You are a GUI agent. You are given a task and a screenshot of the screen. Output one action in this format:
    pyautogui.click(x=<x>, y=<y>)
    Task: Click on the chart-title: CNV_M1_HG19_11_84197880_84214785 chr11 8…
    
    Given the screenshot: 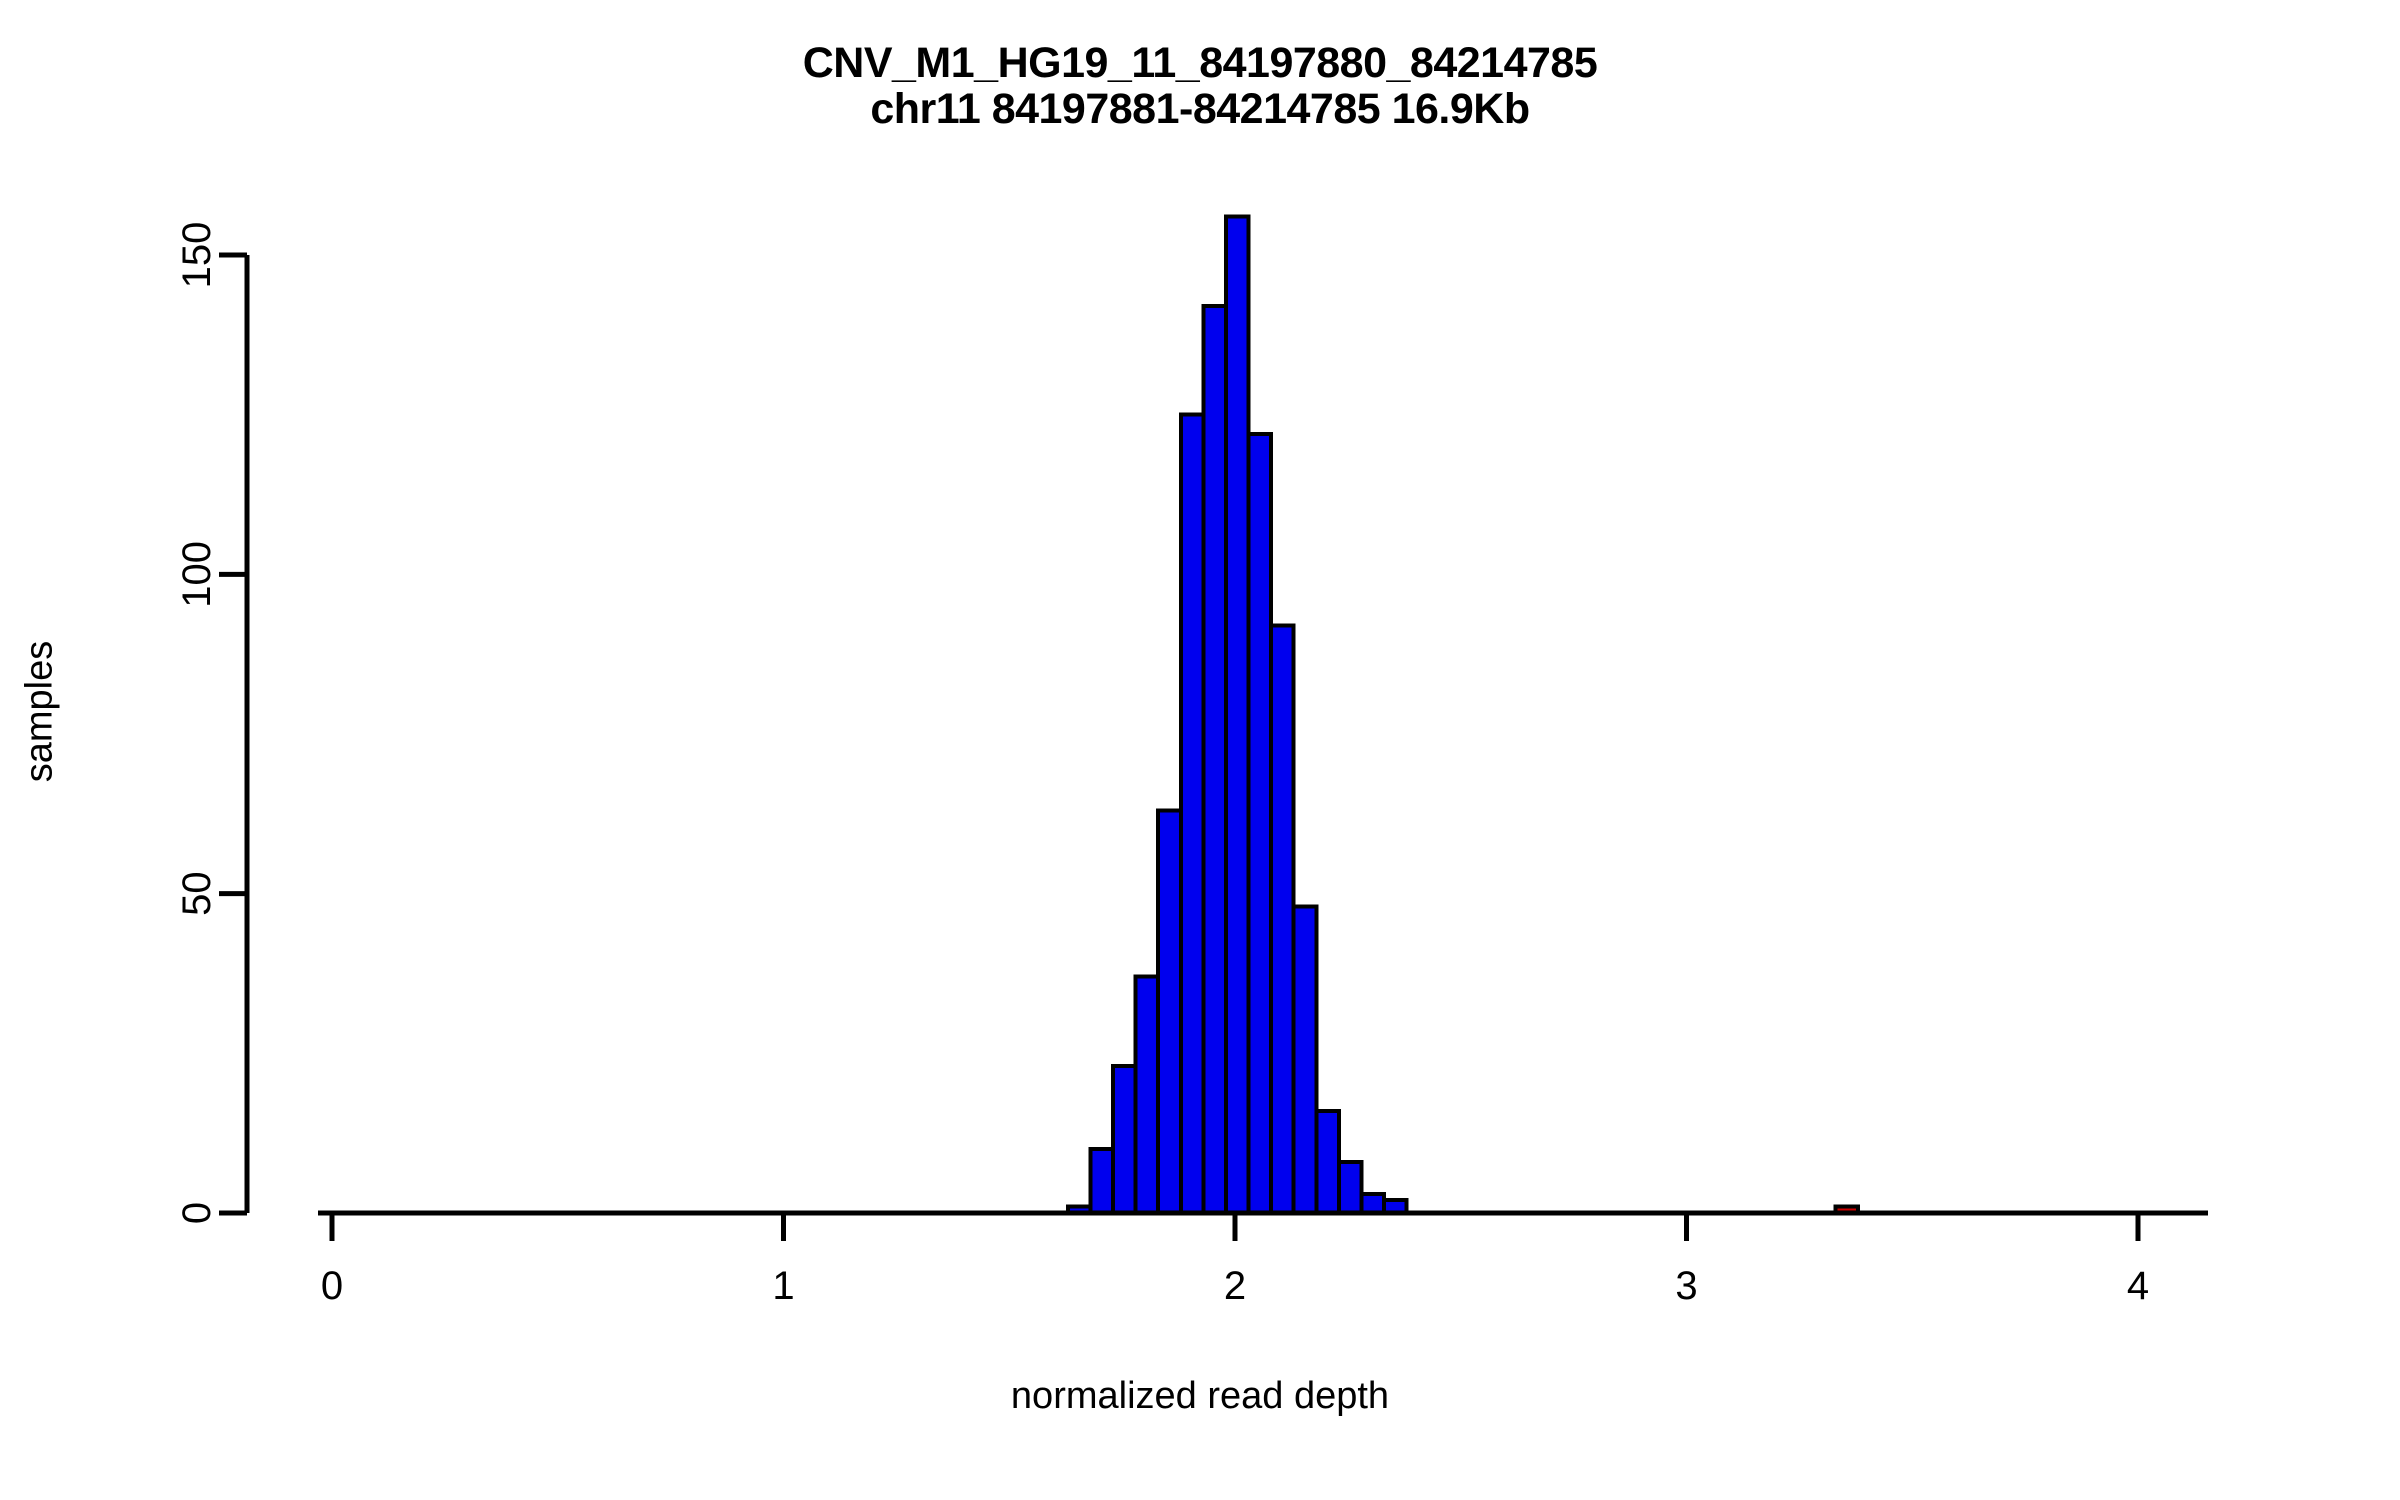 What is the action you would take?
    pyautogui.click(x=1200, y=86)
    